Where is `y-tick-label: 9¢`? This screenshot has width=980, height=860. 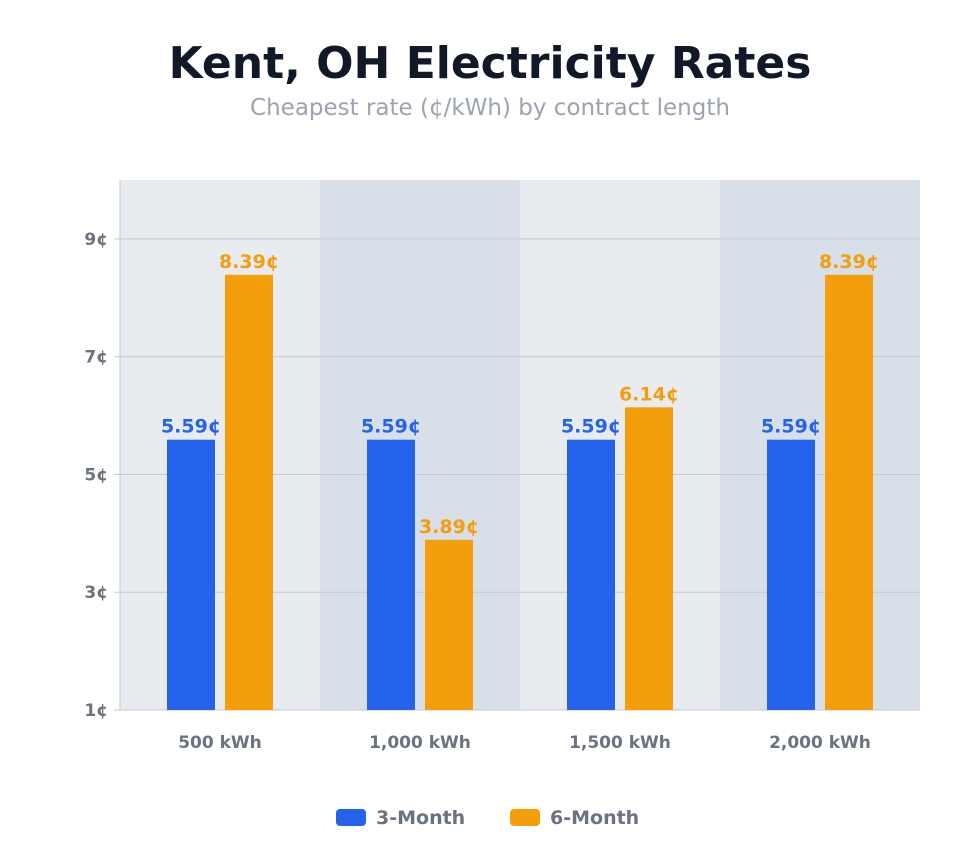
y-tick-label: 9¢ is located at coordinates (96, 240).